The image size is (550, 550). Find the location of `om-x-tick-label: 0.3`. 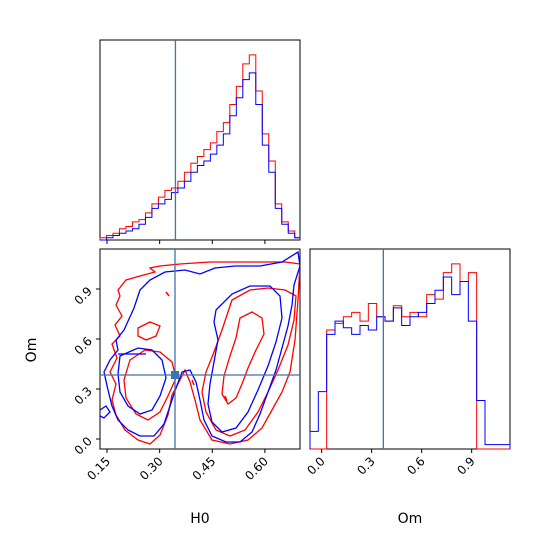

om-x-tick-label: 0.3 is located at coordinates (365, 465).